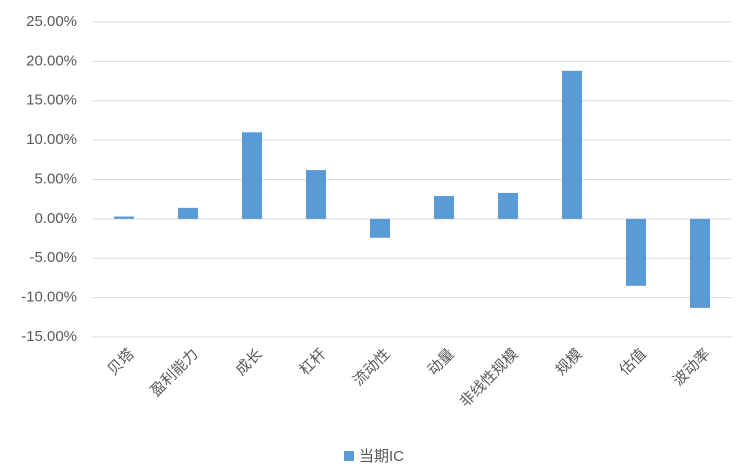 The width and height of the screenshot is (738, 468). What do you see at coordinates (51, 21) in the screenshot?
I see `y-tick-label: 25.00%` at bounding box center [51, 21].